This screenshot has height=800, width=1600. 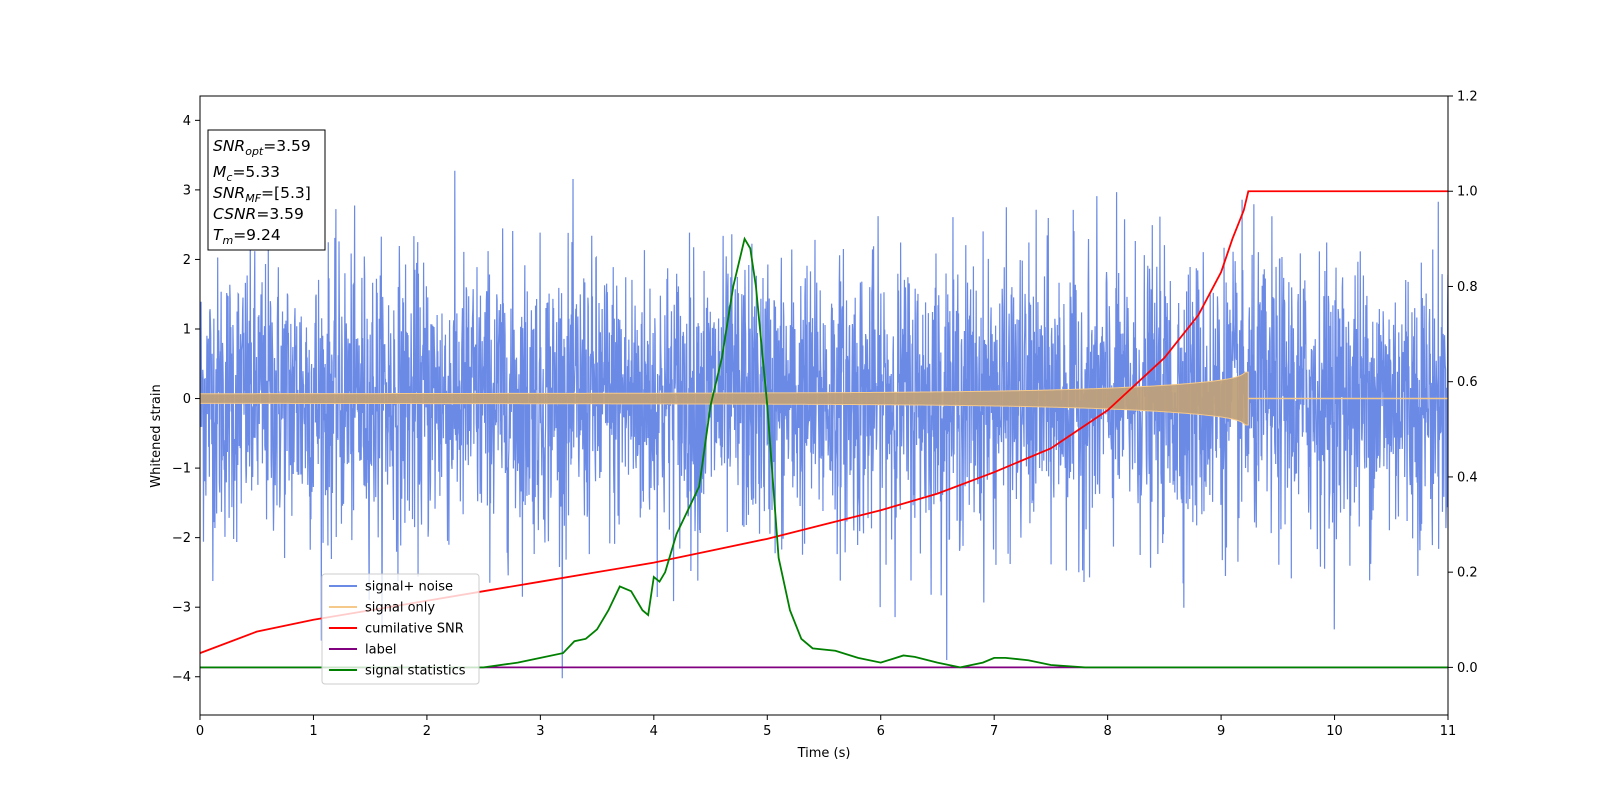 What do you see at coordinates (1467, 668) in the screenshot?
I see `y2-tick-label: 0.0` at bounding box center [1467, 668].